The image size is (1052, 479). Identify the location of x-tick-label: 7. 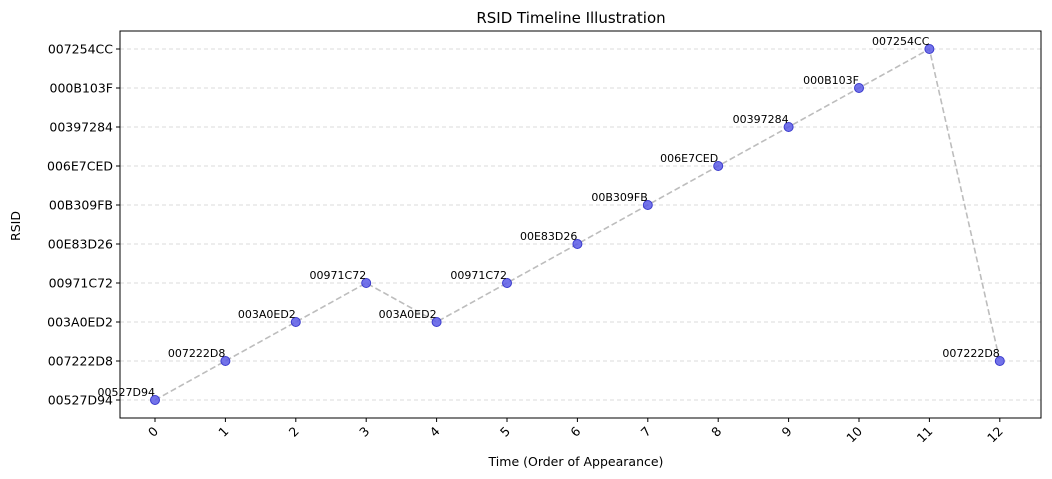
(646, 432).